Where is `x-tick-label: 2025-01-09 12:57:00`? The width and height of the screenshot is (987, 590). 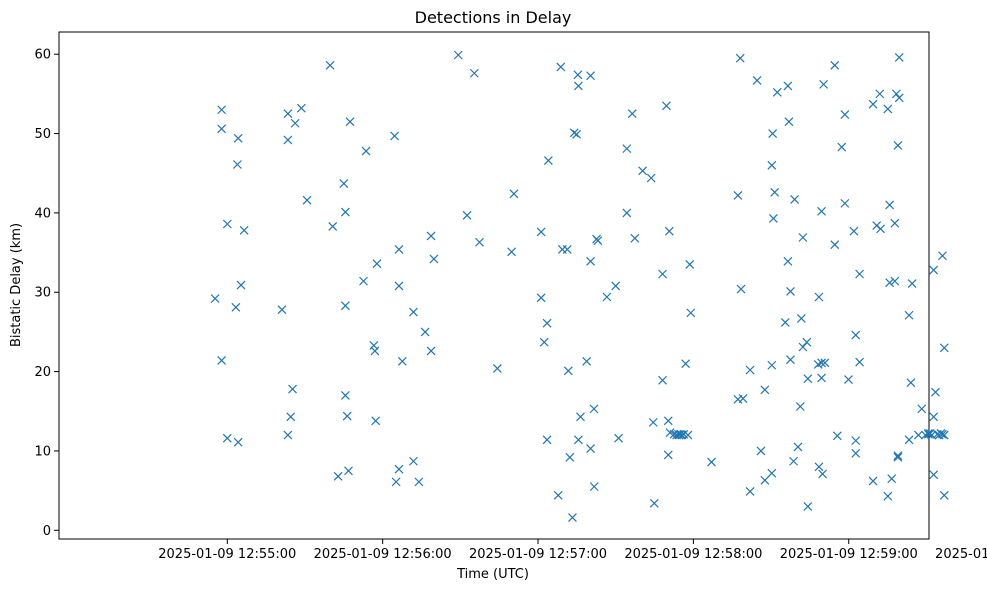
x-tick-label: 2025-01-09 12:57:00 is located at coordinates (538, 554).